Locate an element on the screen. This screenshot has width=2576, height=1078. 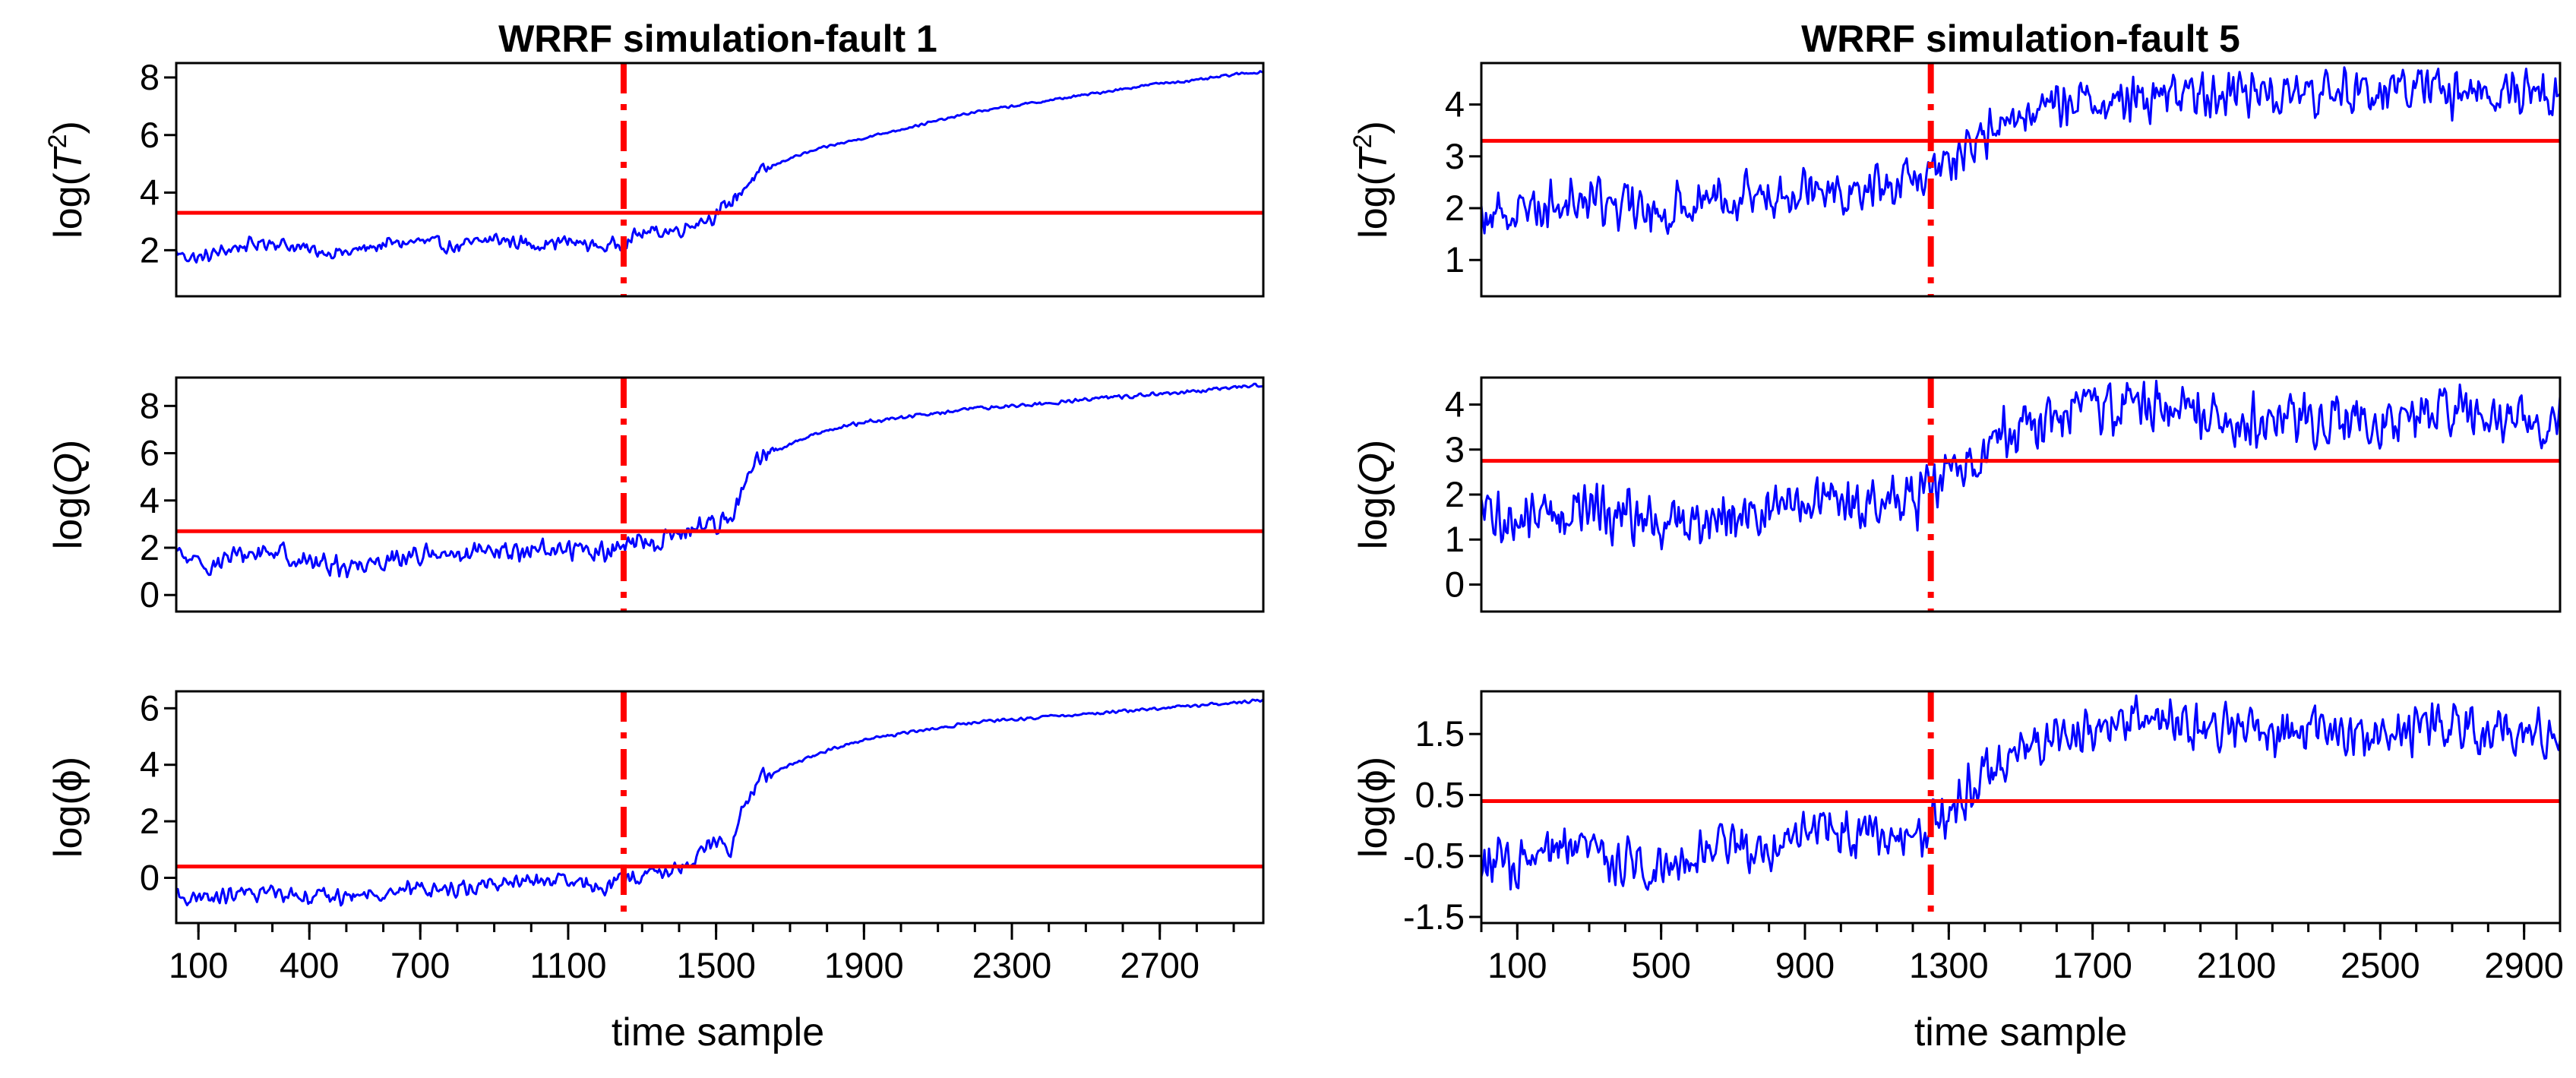
y-tick-label: -0.5 is located at coordinates (1434, 856).